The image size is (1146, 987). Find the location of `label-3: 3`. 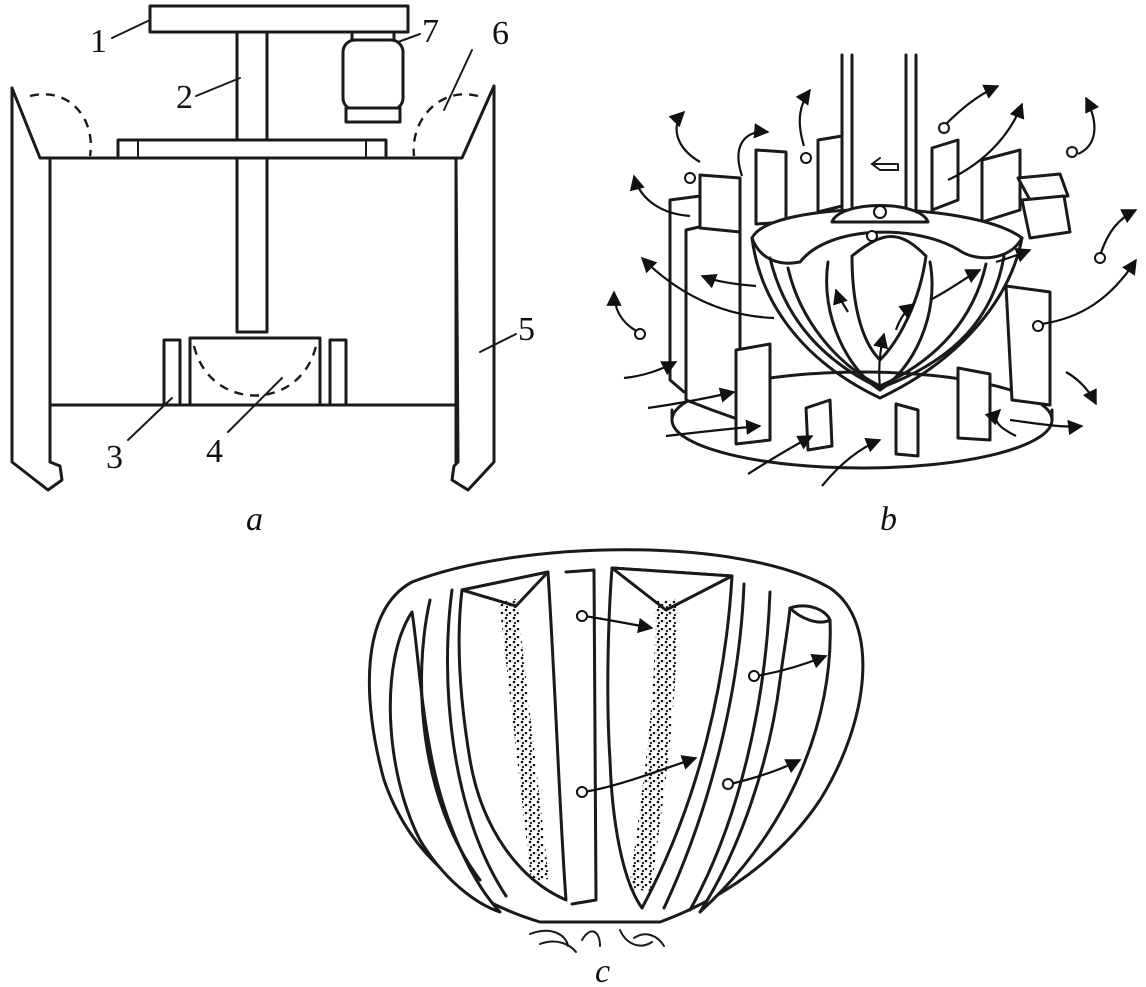

label-3: 3 is located at coordinates (114, 457).